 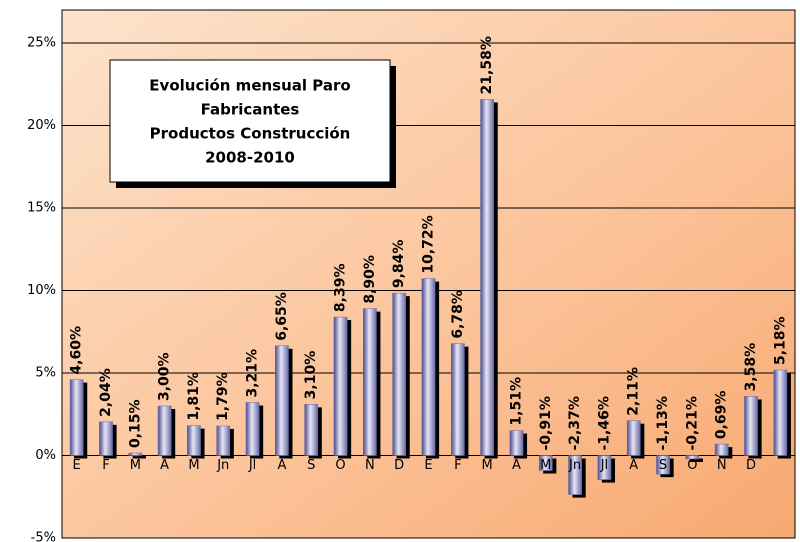 What do you see at coordinates (575, 423) in the screenshot?
I see `value-label: -2,37%` at bounding box center [575, 423].